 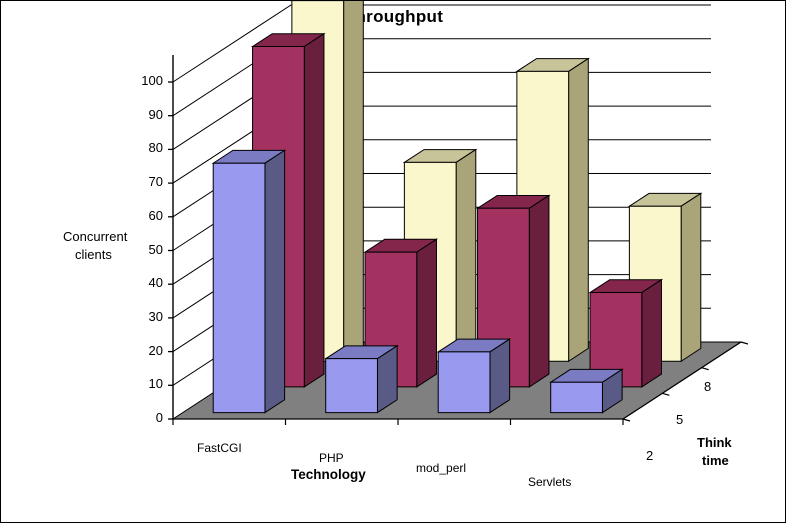 What do you see at coordinates (361, 379) in the screenshot?
I see `bar-php-think2` at bounding box center [361, 379].